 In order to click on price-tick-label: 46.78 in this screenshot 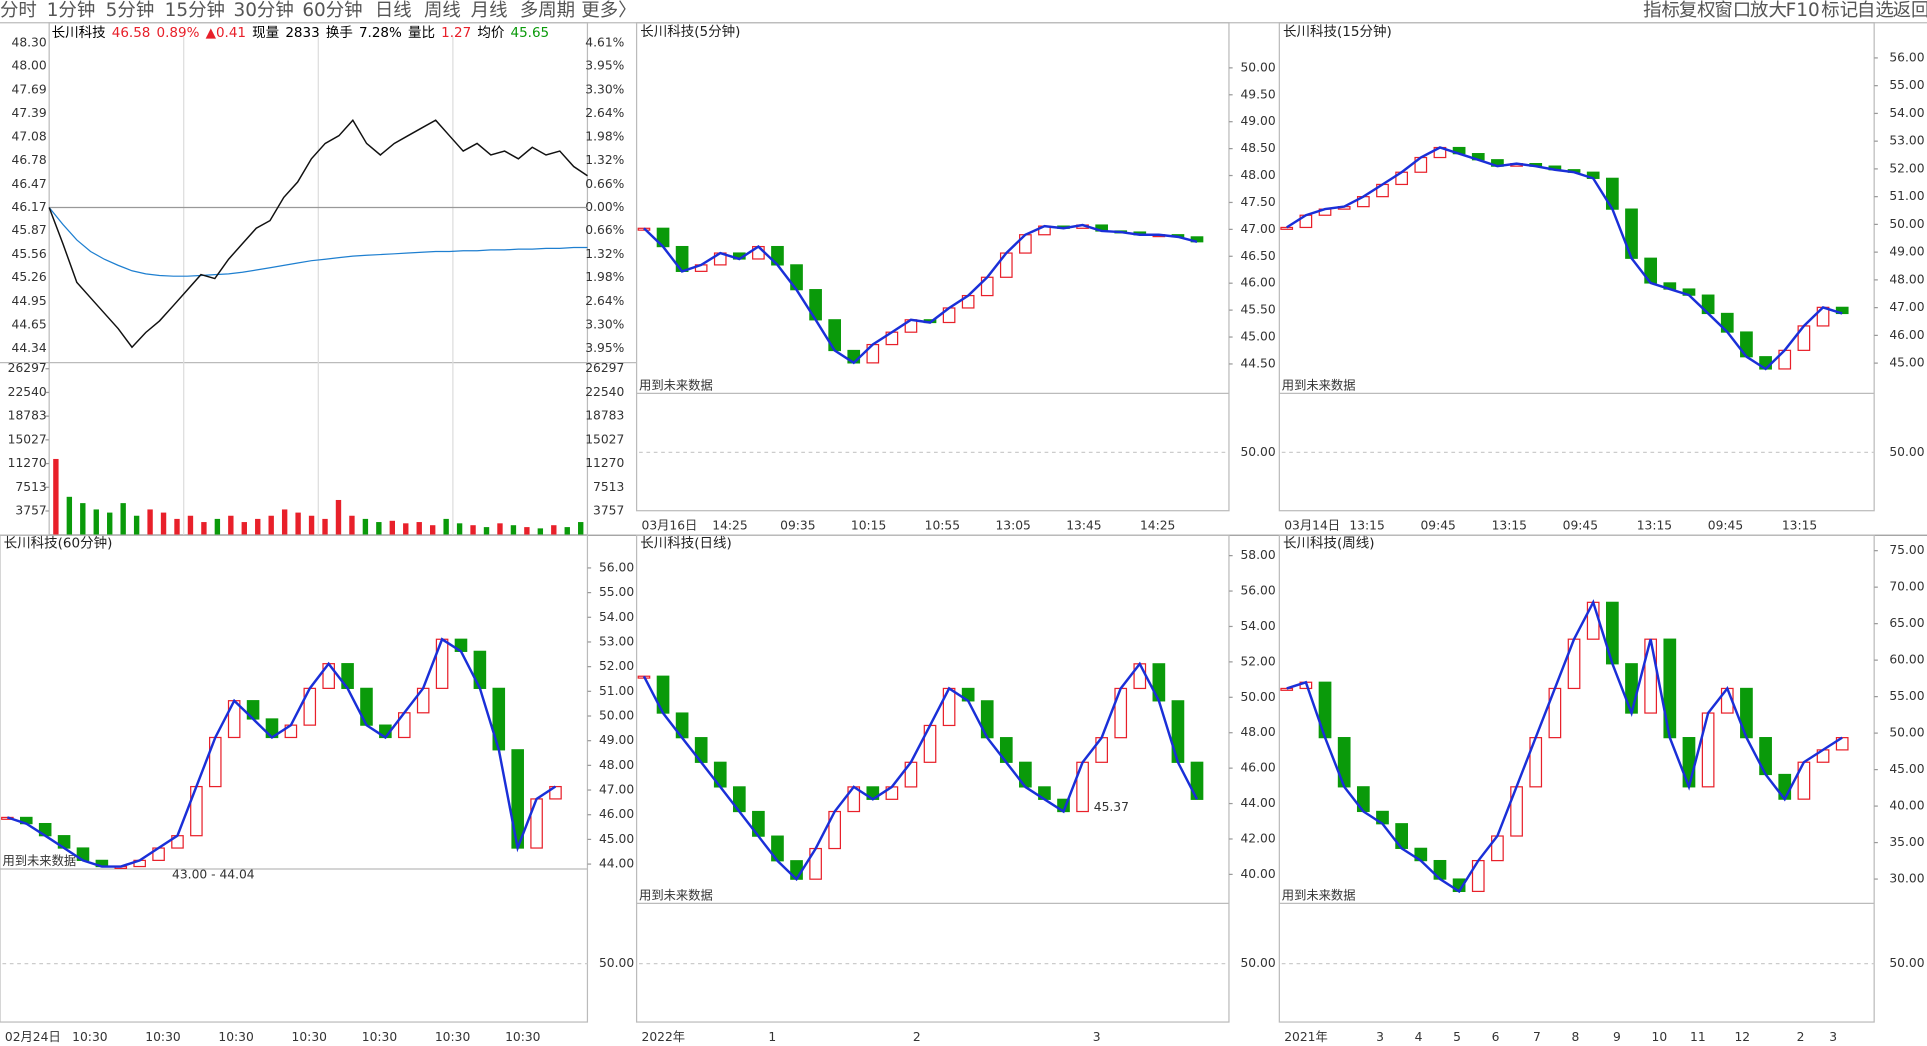, I will do `click(29, 160)`.